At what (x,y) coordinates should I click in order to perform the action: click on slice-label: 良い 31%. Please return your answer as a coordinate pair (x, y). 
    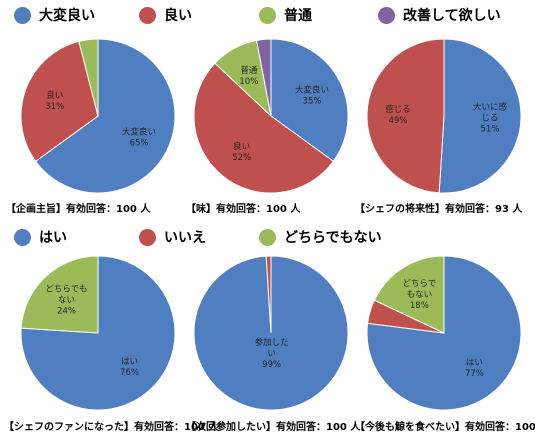
    Looking at the image, I should click on (54, 101).